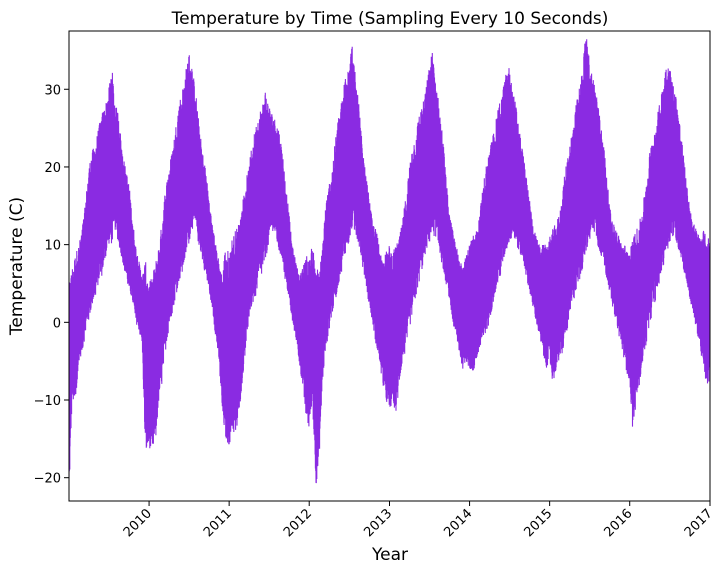  Describe the element at coordinates (378, 523) in the screenshot. I see `x-tick-label: 2013` at that location.